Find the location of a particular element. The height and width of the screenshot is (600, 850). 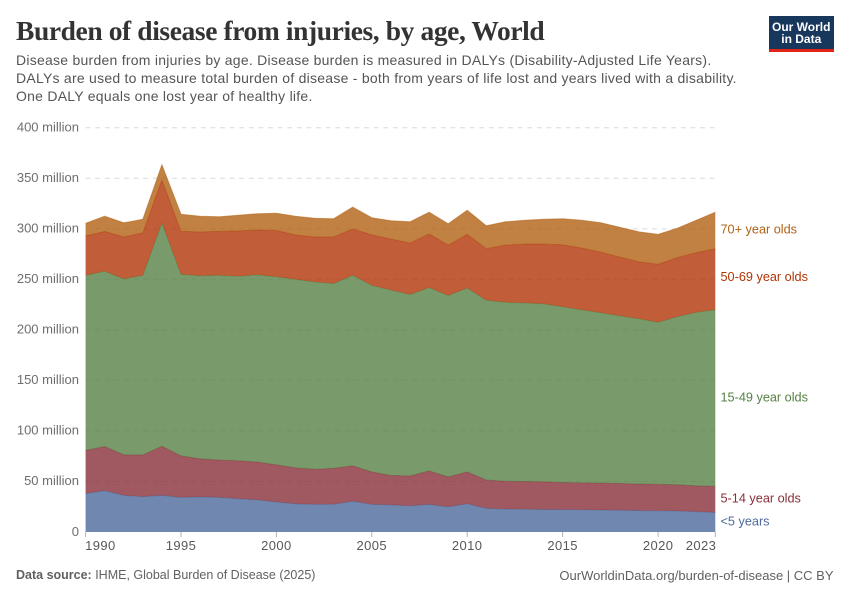

svg-text: 2020 is located at coordinates (658, 545).